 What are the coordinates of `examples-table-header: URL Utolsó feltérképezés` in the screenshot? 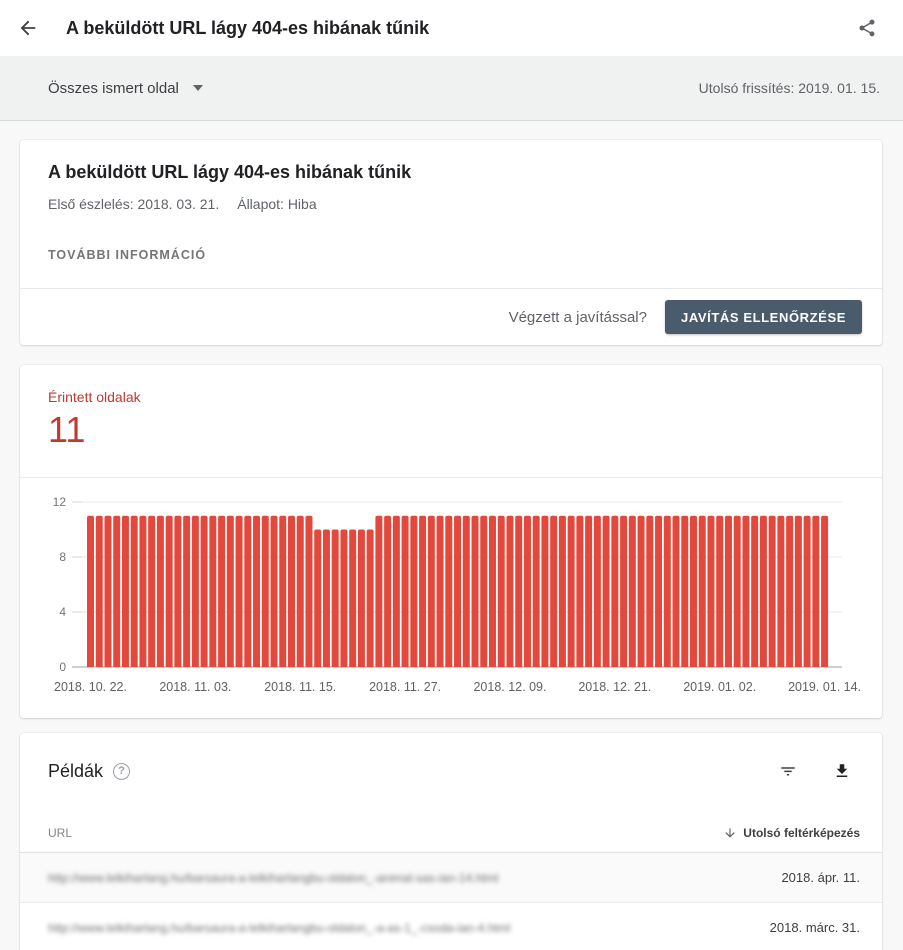 It's located at (451, 833).